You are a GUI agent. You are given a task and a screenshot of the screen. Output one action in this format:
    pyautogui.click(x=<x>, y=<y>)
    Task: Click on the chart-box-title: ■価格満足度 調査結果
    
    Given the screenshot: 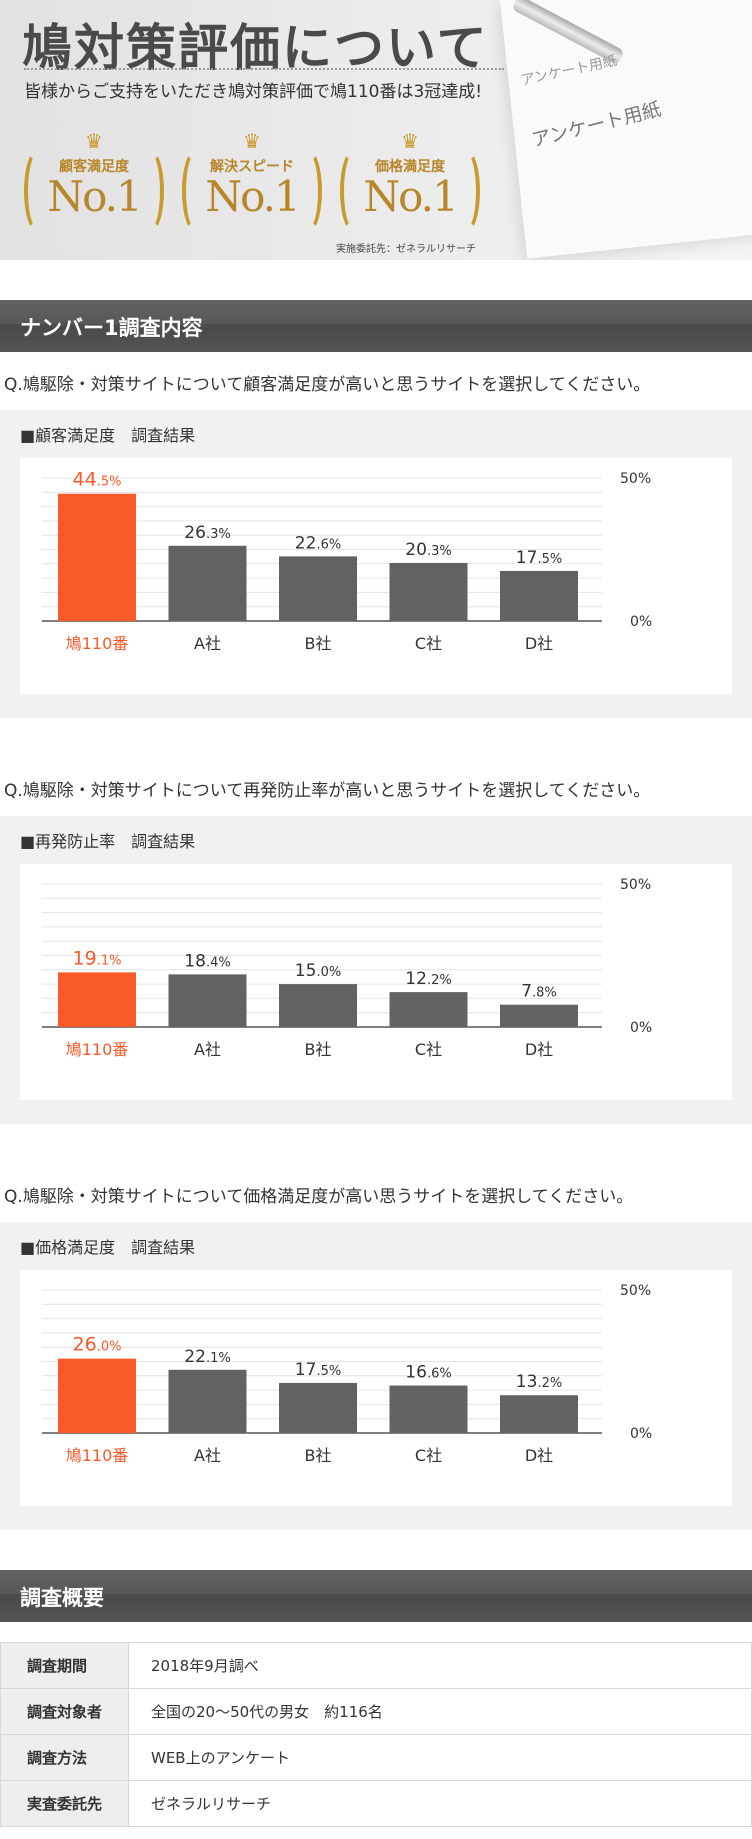 What is the action you would take?
    pyautogui.click(x=108, y=1247)
    